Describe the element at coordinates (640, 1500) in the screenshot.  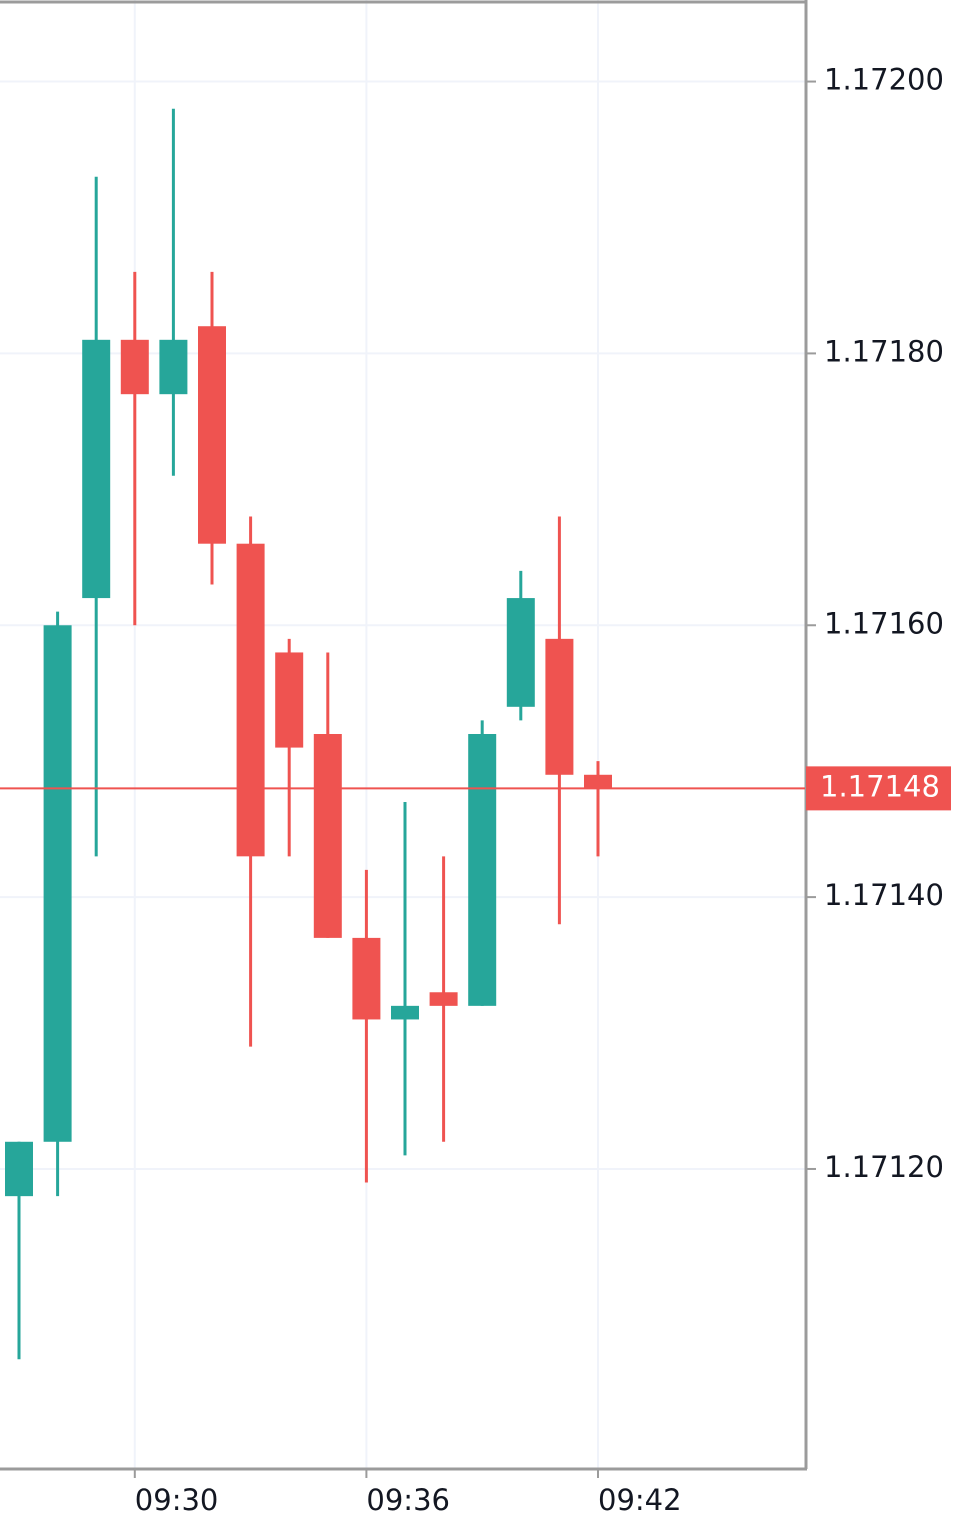
I see `x-tick-label: 09:42` at that location.